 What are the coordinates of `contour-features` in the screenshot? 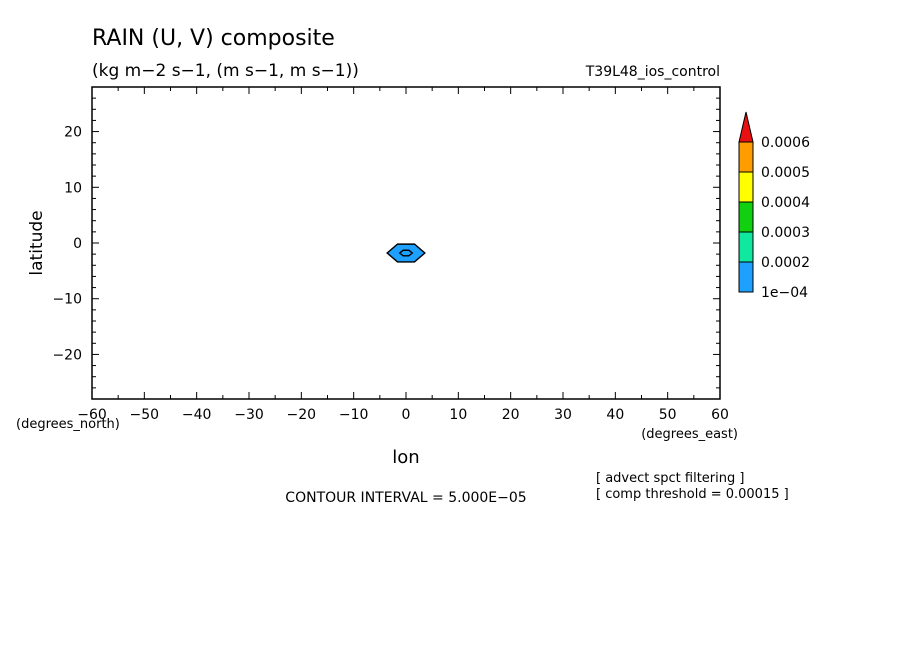 It's located at (406, 253).